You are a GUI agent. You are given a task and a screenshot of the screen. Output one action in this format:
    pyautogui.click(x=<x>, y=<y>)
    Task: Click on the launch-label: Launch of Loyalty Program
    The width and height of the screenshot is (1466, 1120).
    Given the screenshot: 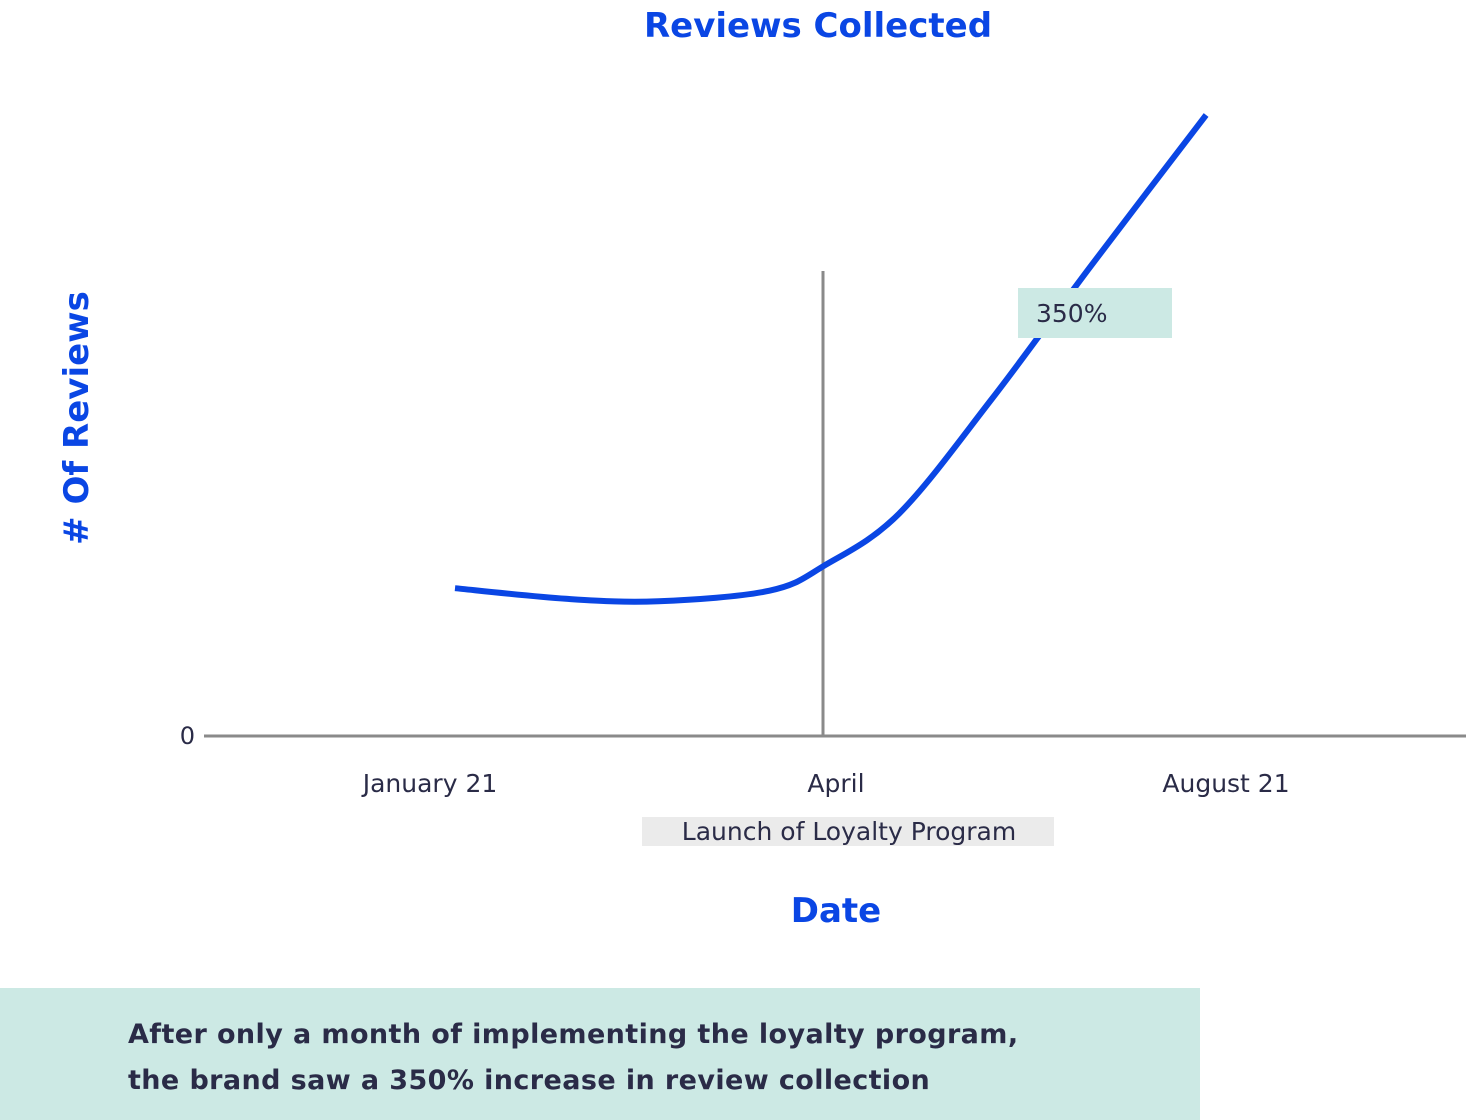 What is the action you would take?
    pyautogui.click(x=849, y=831)
    